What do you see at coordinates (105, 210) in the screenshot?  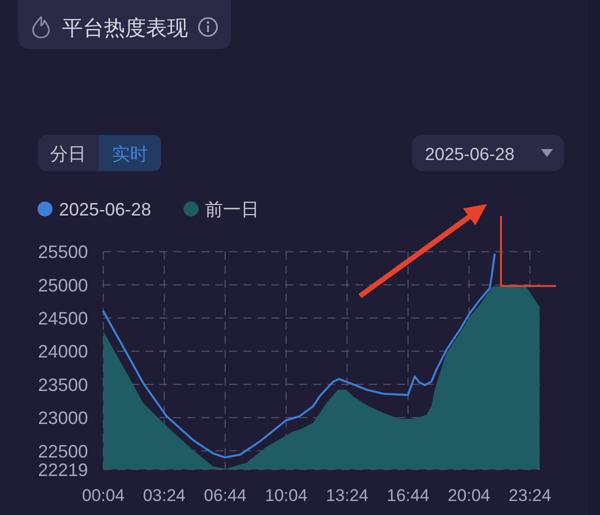 I see `legend-label: 2025-06-28` at bounding box center [105, 210].